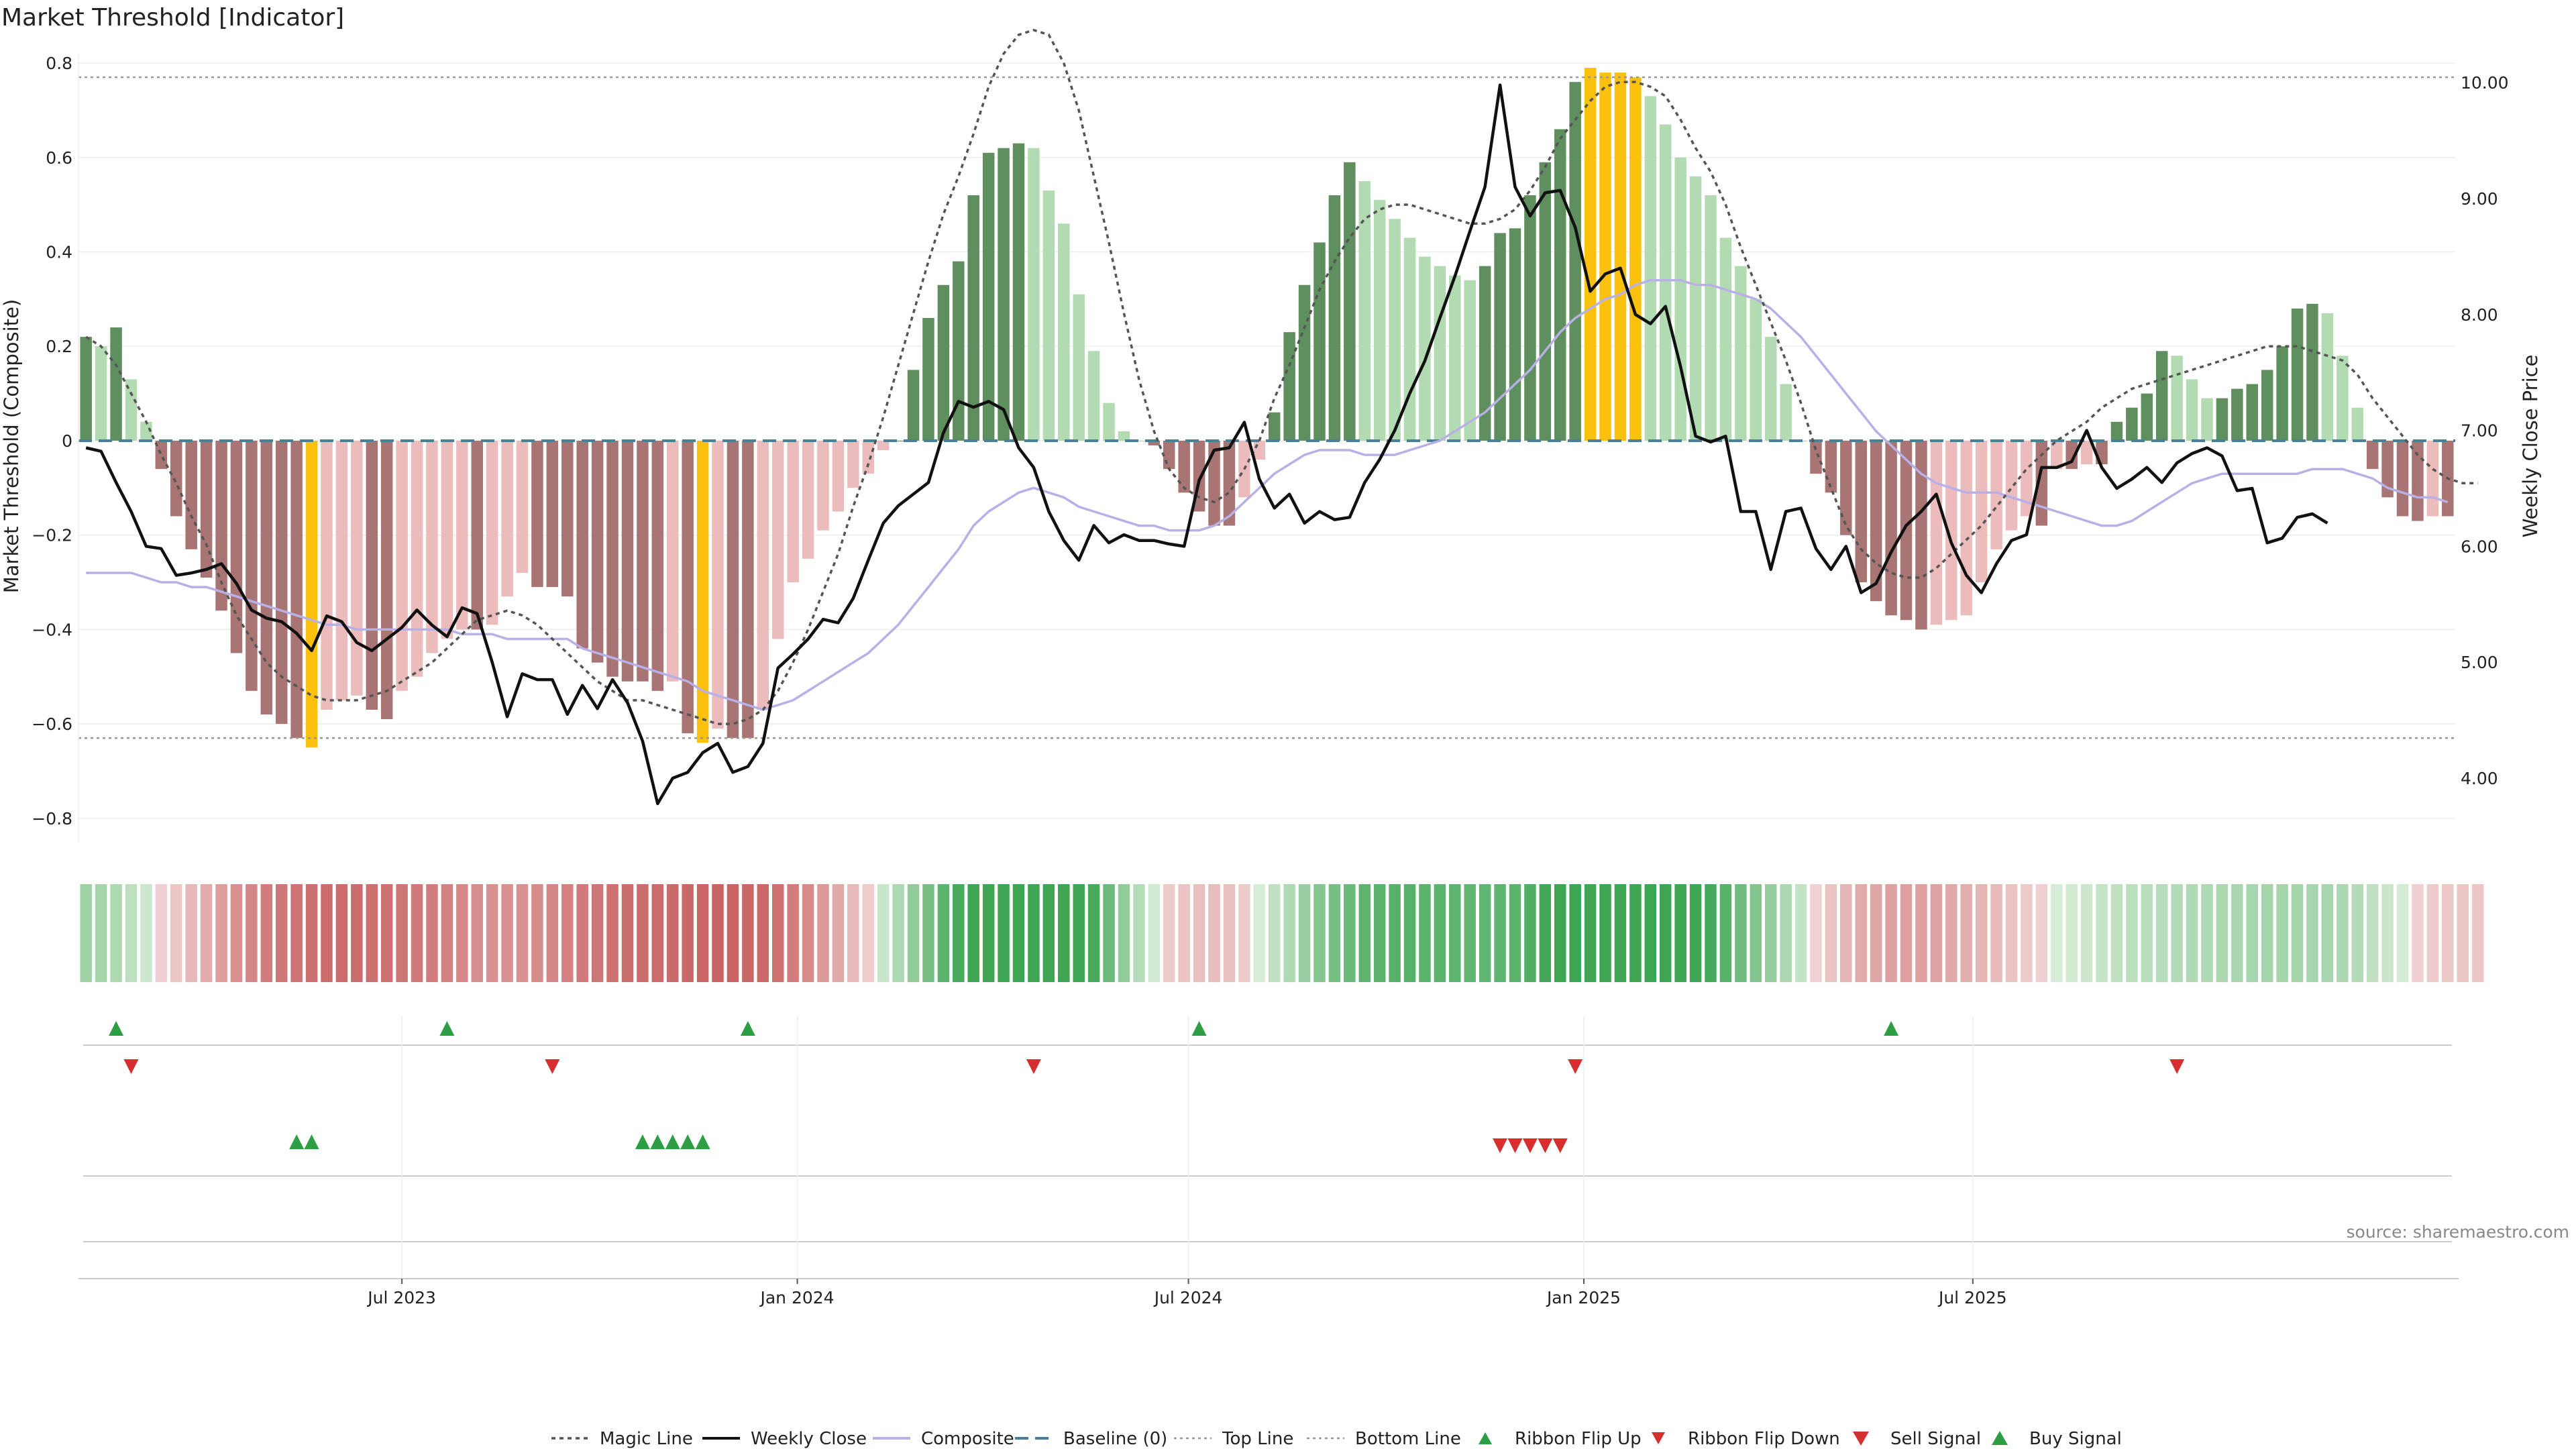 The width and height of the screenshot is (2576, 1449). Describe the element at coordinates (1560, 1439) in the screenshot. I see `legend-item: Ribbon Flip Up` at that location.